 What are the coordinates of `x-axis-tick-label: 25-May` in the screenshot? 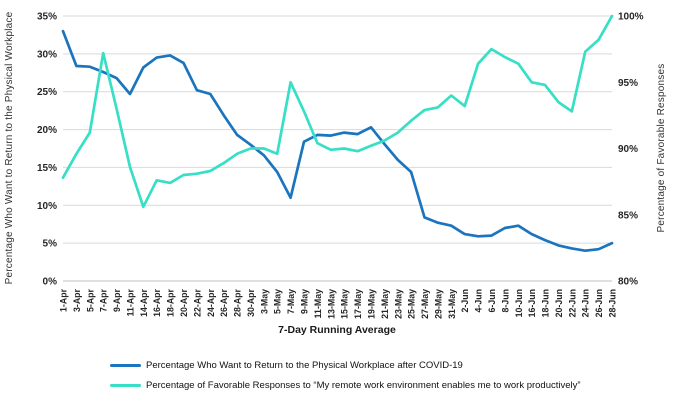 It's located at (412, 304).